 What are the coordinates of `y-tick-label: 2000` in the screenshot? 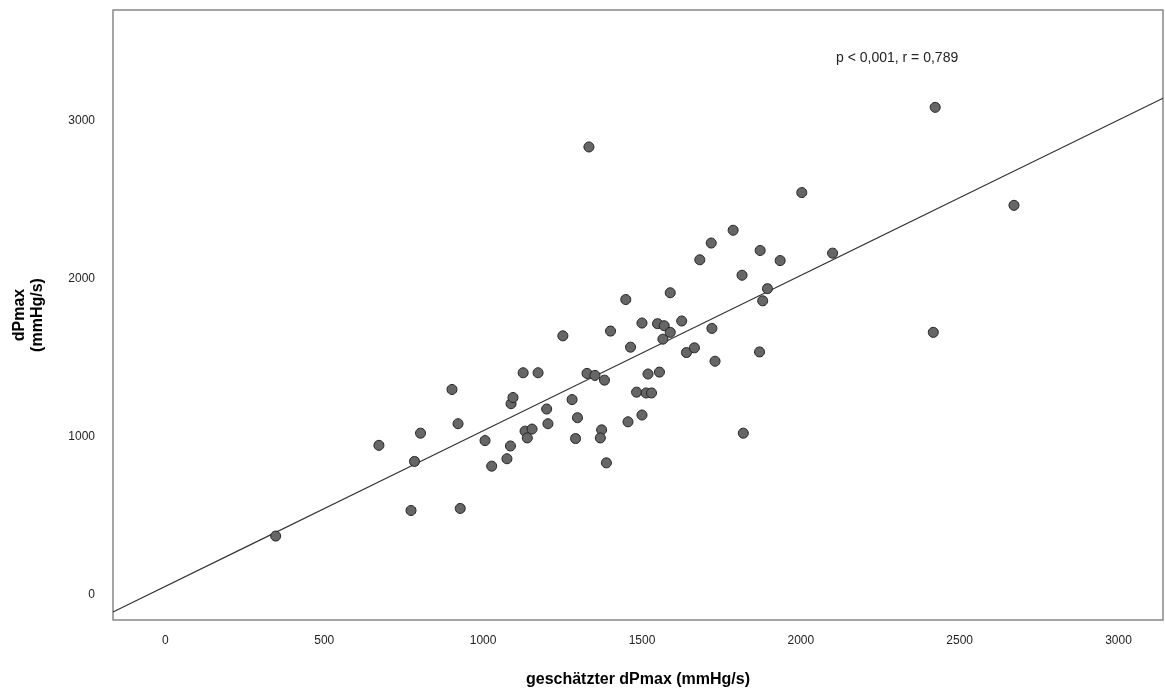 It's located at (82, 278).